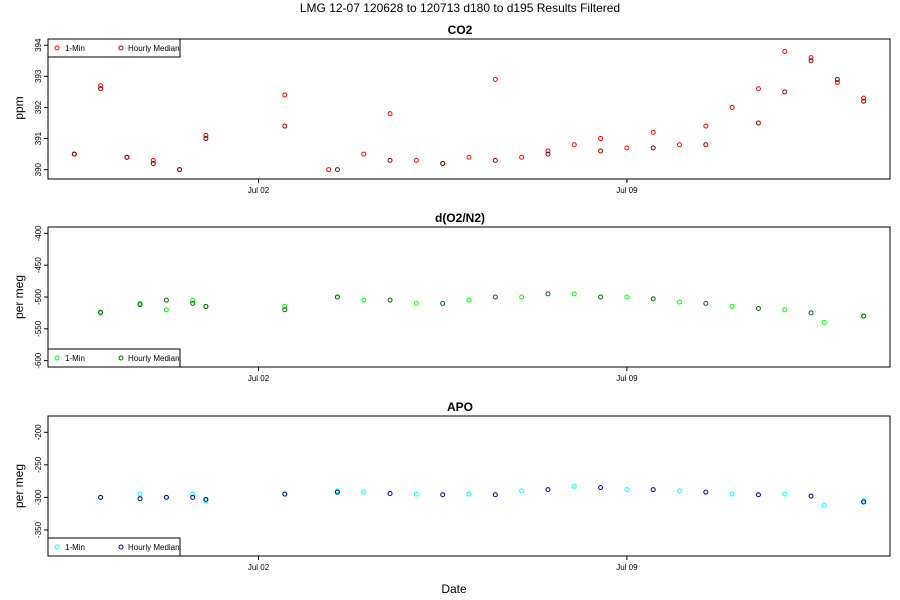 The image size is (900, 600). Describe the element at coordinates (114, 547) in the screenshot. I see `apo-legend-box` at that location.